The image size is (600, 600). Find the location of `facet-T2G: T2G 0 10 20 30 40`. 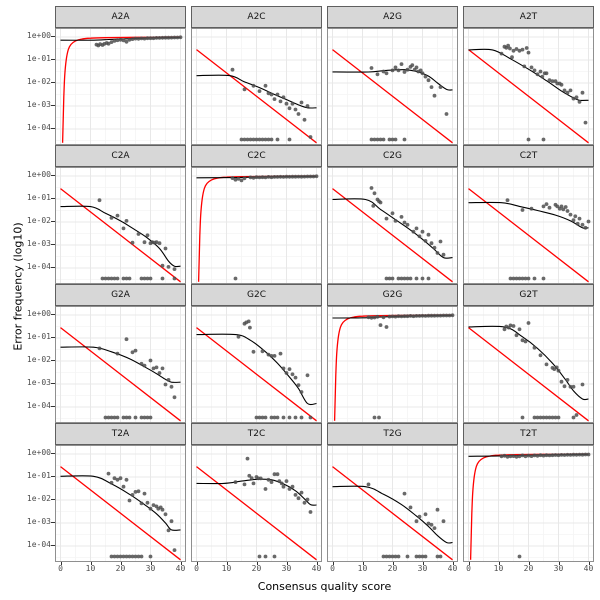

facet-T2G: T2G 0 10 20 30 40 is located at coordinates (392, 498).